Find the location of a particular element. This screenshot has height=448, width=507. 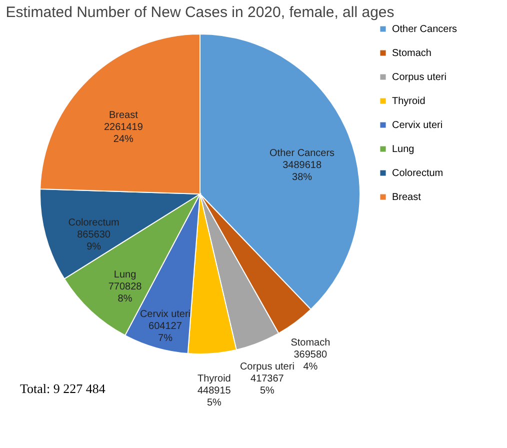

chart-title: Estimated Number of New Cases in 2020, female, all ages is located at coordinates (200, 12).